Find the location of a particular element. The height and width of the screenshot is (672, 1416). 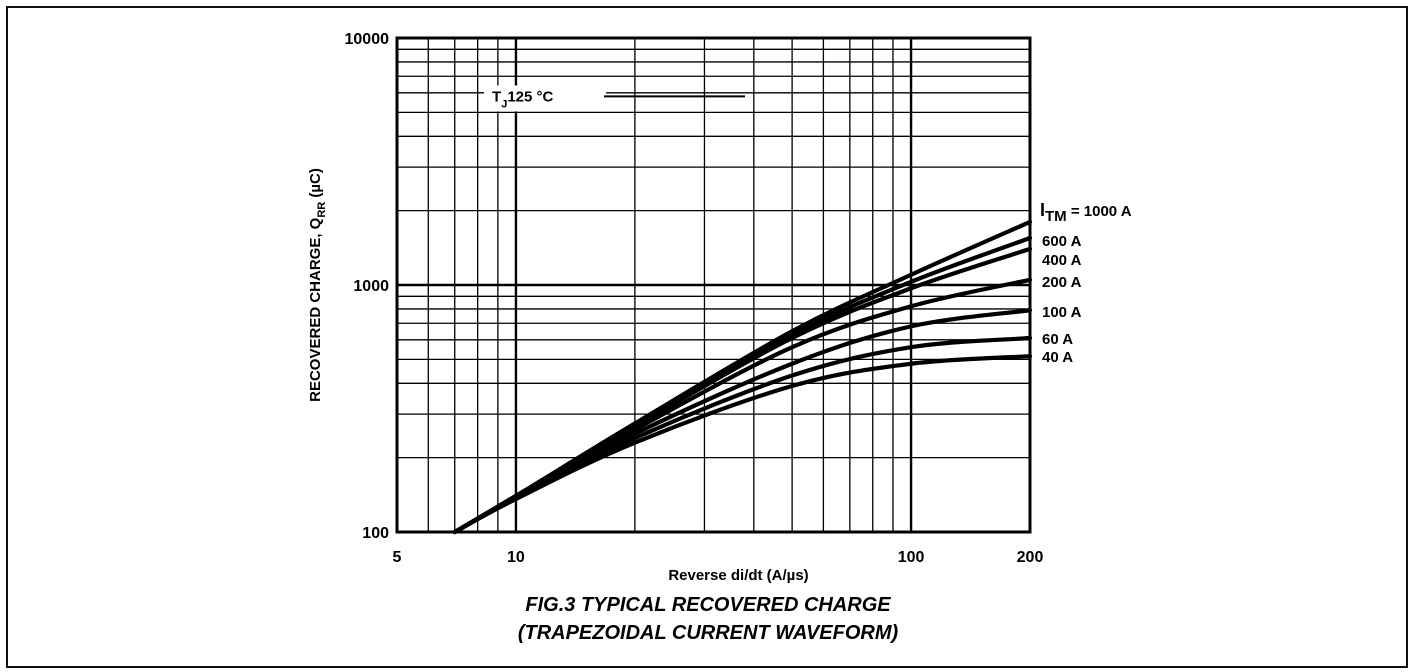

svg-text: TJ125 °C is located at coordinates (522, 99).